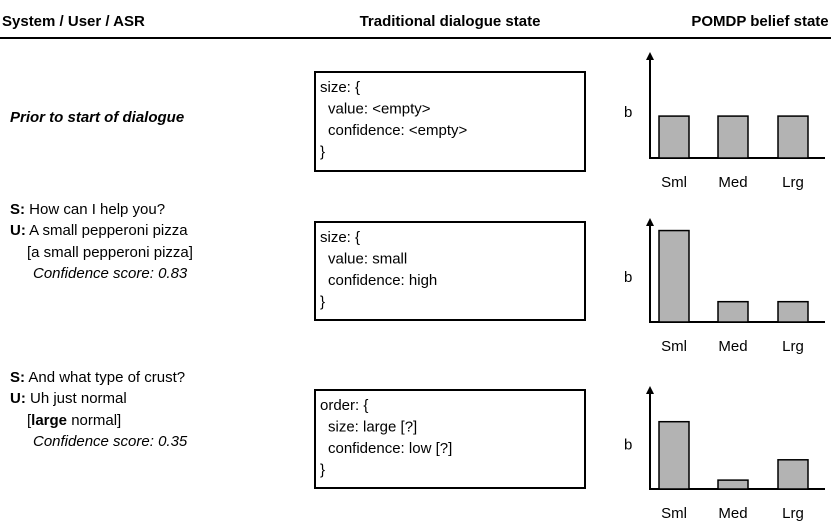 The width and height of the screenshot is (831, 525). Describe the element at coordinates (97, 209) in the screenshot. I see `utterance: How can I help you?` at that location.